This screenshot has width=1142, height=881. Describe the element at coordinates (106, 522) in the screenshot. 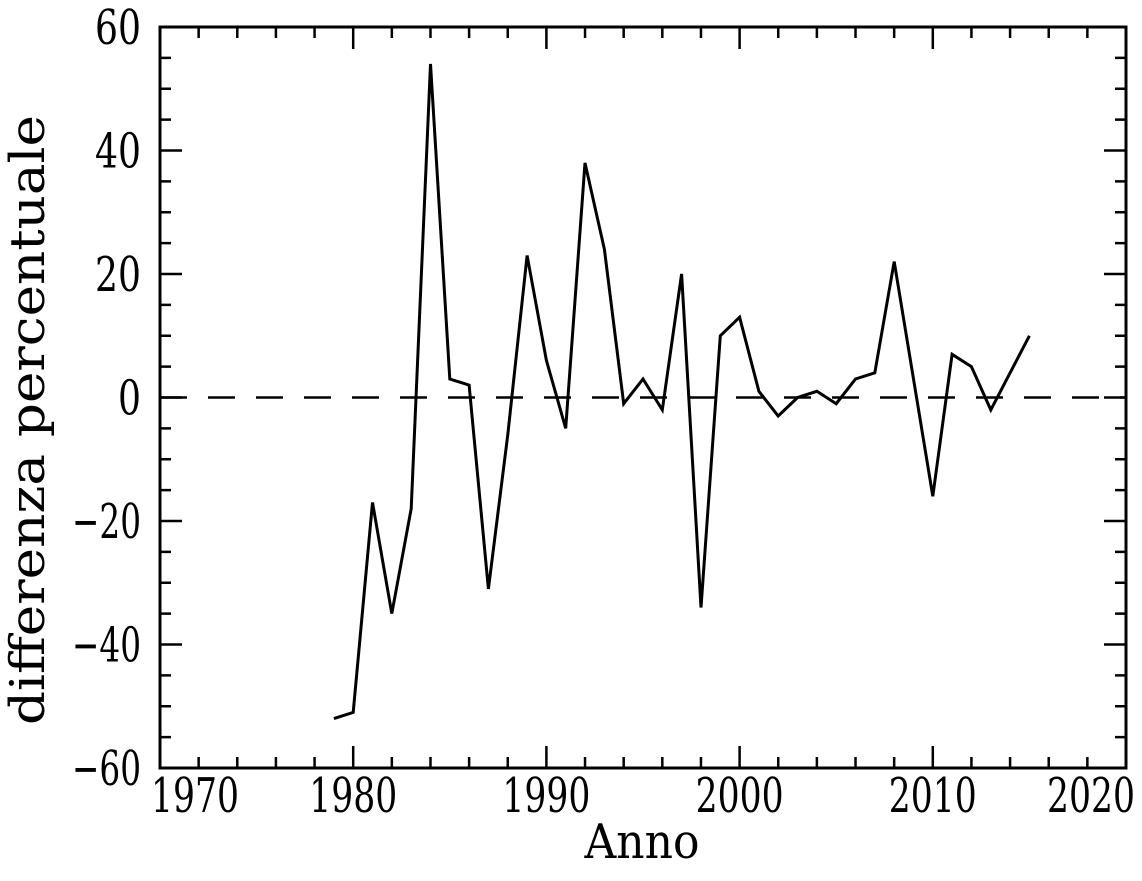

I see `y-tick-label: −20` at that location.